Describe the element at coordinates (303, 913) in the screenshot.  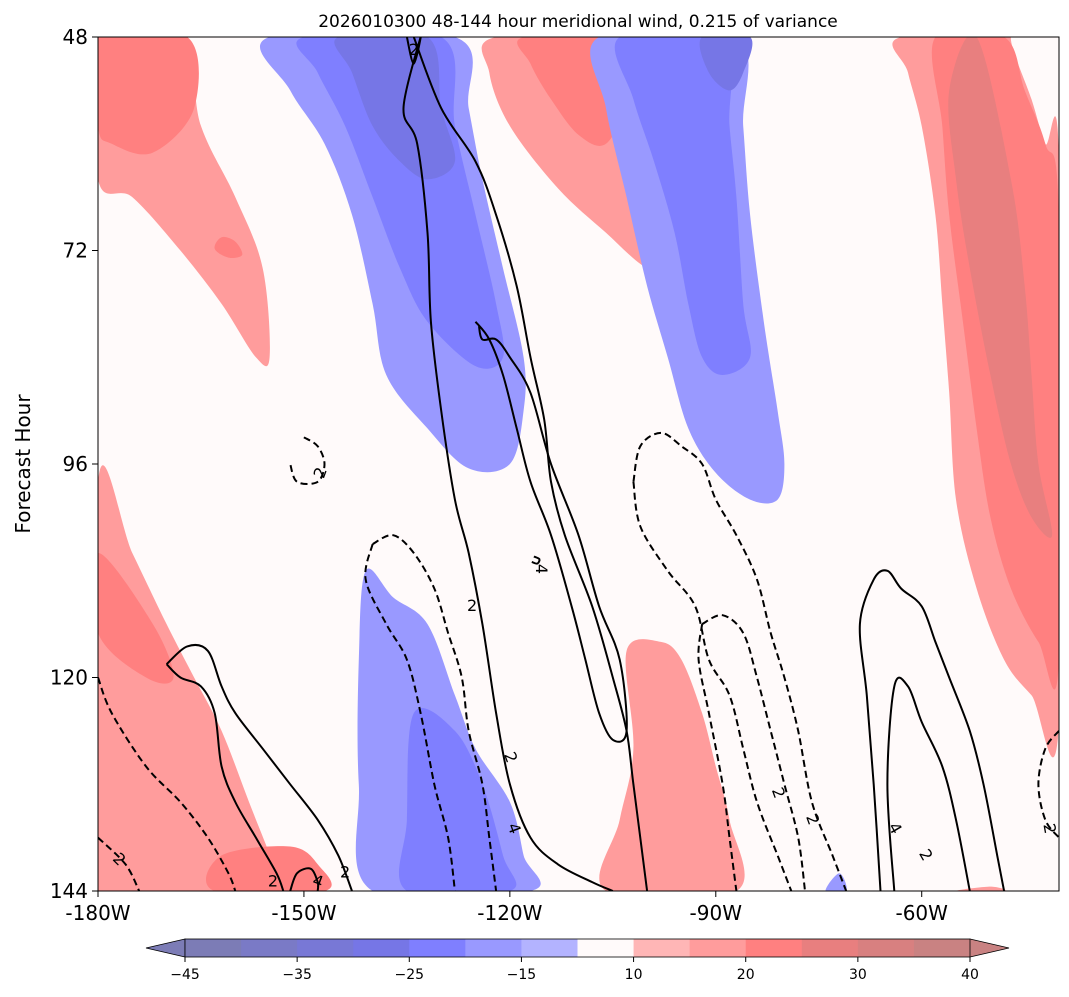
I see `x-tick-label: -150W` at that location.